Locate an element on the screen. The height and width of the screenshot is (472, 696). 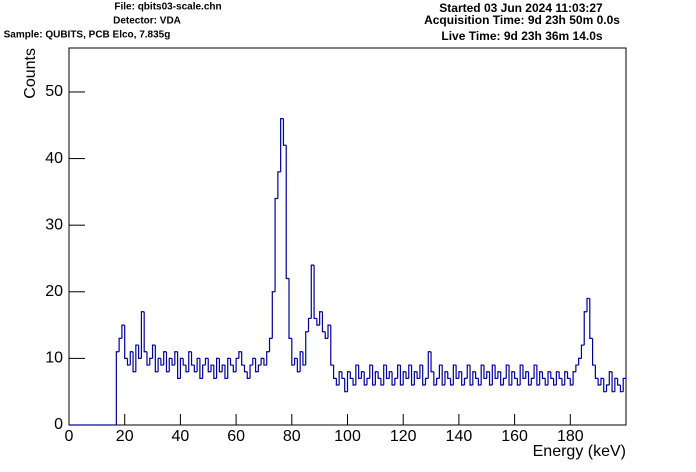
x-tick-label: 20 is located at coordinates (125, 436).